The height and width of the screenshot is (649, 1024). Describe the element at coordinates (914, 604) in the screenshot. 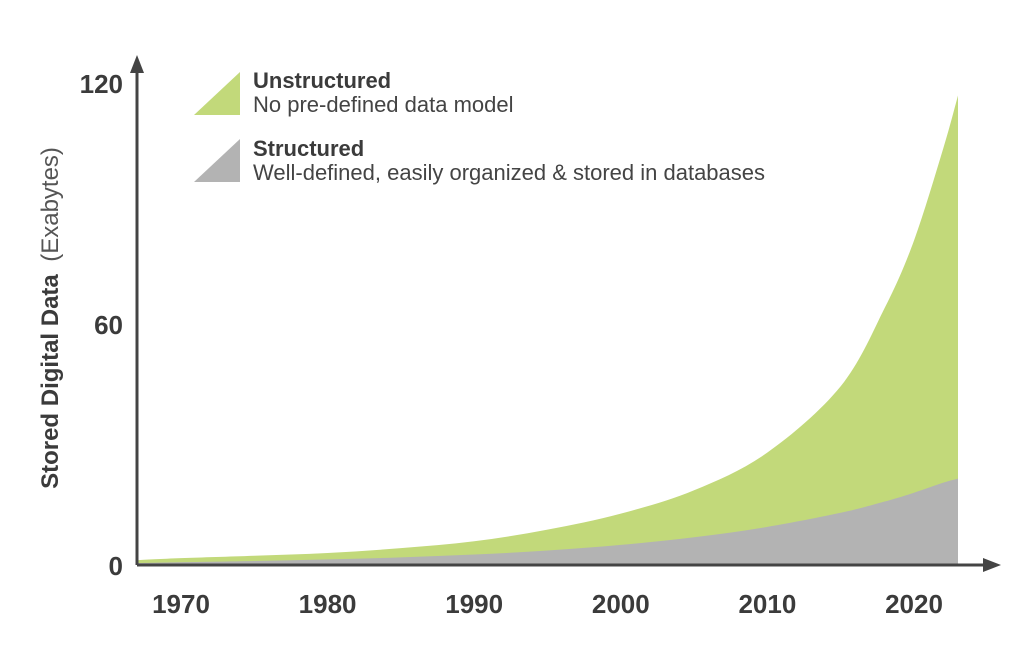

I see `x-tick-label: 2020` at that location.